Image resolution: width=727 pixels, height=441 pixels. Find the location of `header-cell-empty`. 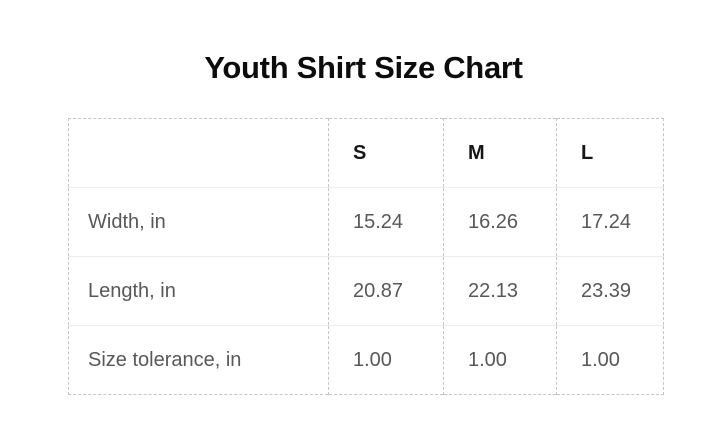

header-cell-empty is located at coordinates (199, 153).